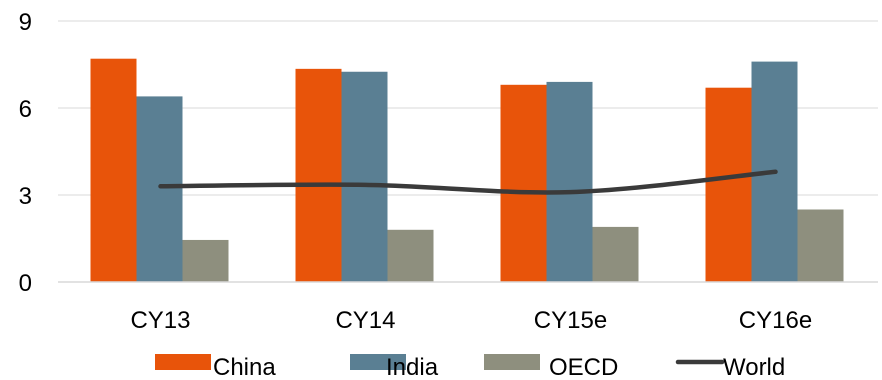 This screenshot has width=882, height=380. What do you see at coordinates (113, 170) in the screenshot?
I see `bar-china-cy13` at bounding box center [113, 170].